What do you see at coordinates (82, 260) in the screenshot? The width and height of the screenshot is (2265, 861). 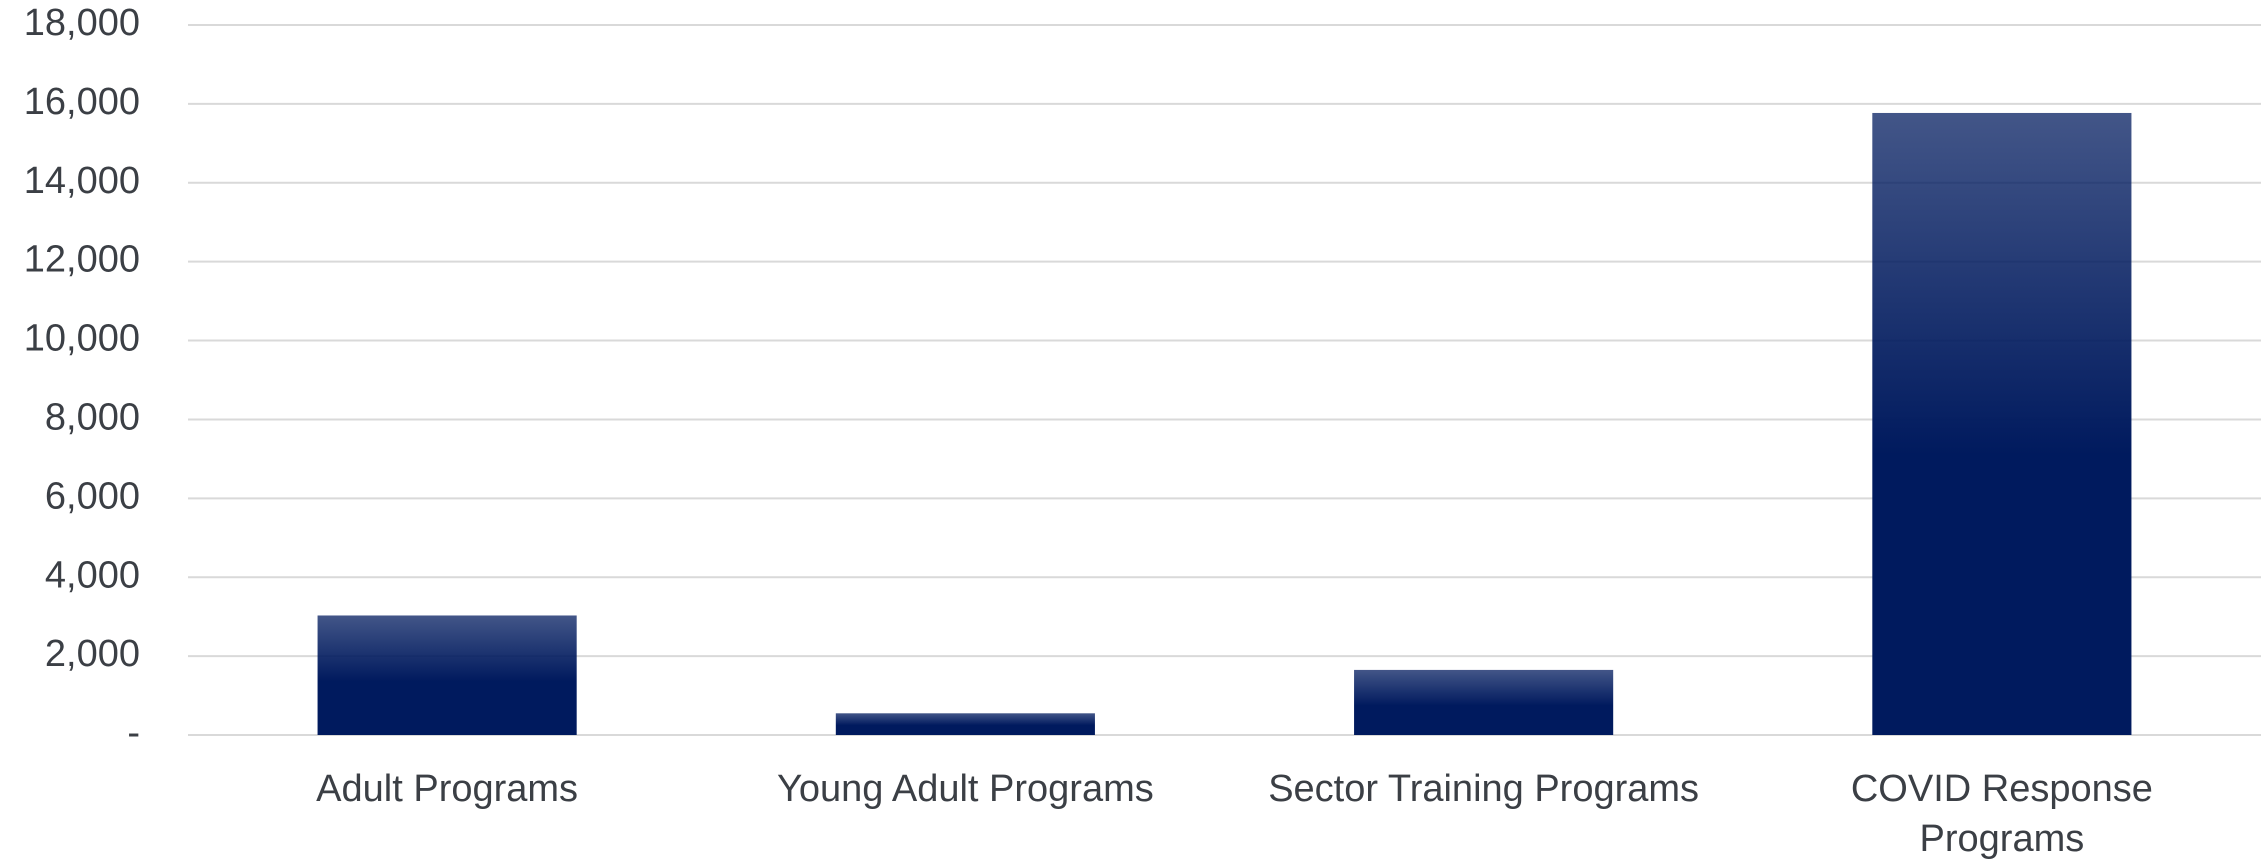 I see `y-tick-label: 12,000` at bounding box center [82, 260].